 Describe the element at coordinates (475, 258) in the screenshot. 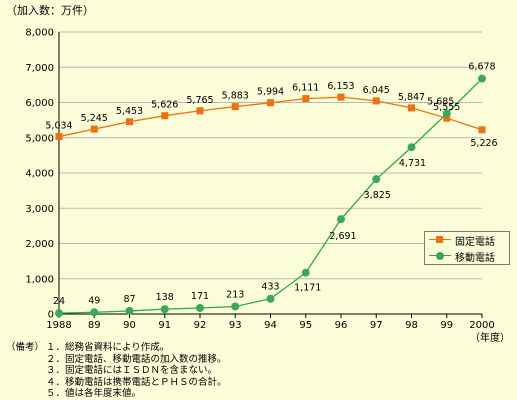

I see `legend-label-mobile: 移動電話` at that location.